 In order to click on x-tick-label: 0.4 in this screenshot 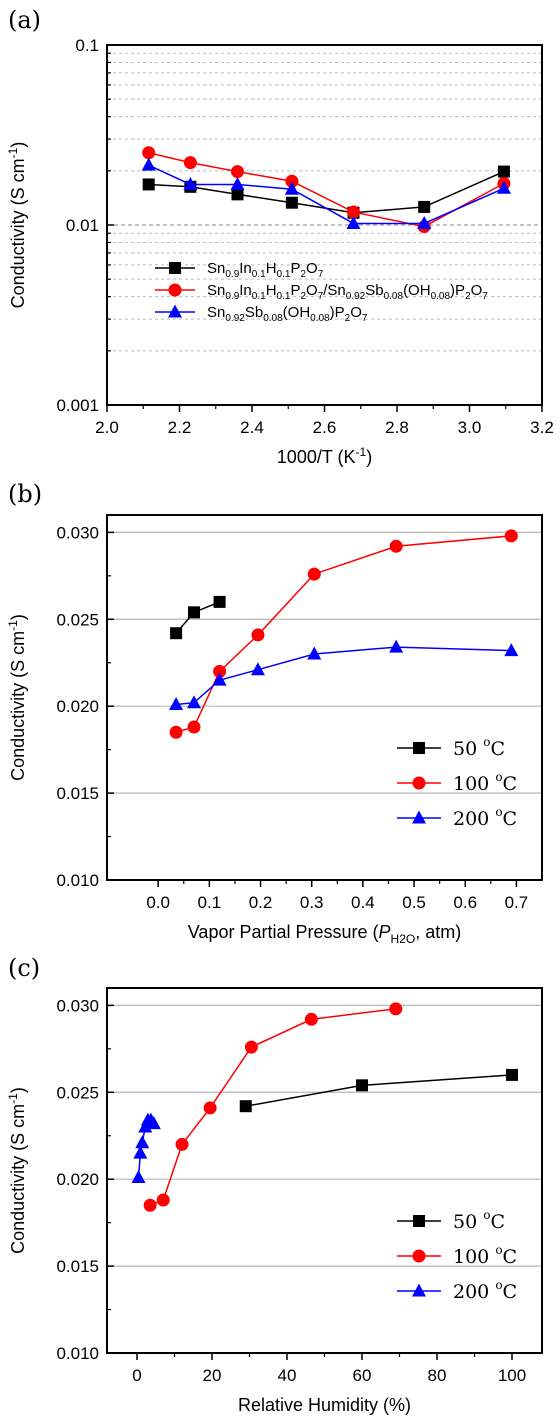, I will do `click(363, 902)`.